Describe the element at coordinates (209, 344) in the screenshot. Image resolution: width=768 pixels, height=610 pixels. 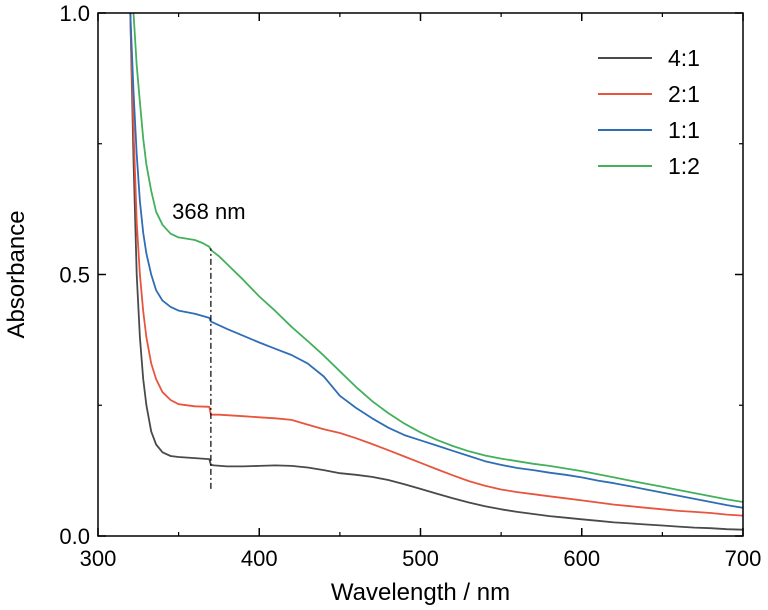
I see `annotation-layer: 368 nm` at that location.